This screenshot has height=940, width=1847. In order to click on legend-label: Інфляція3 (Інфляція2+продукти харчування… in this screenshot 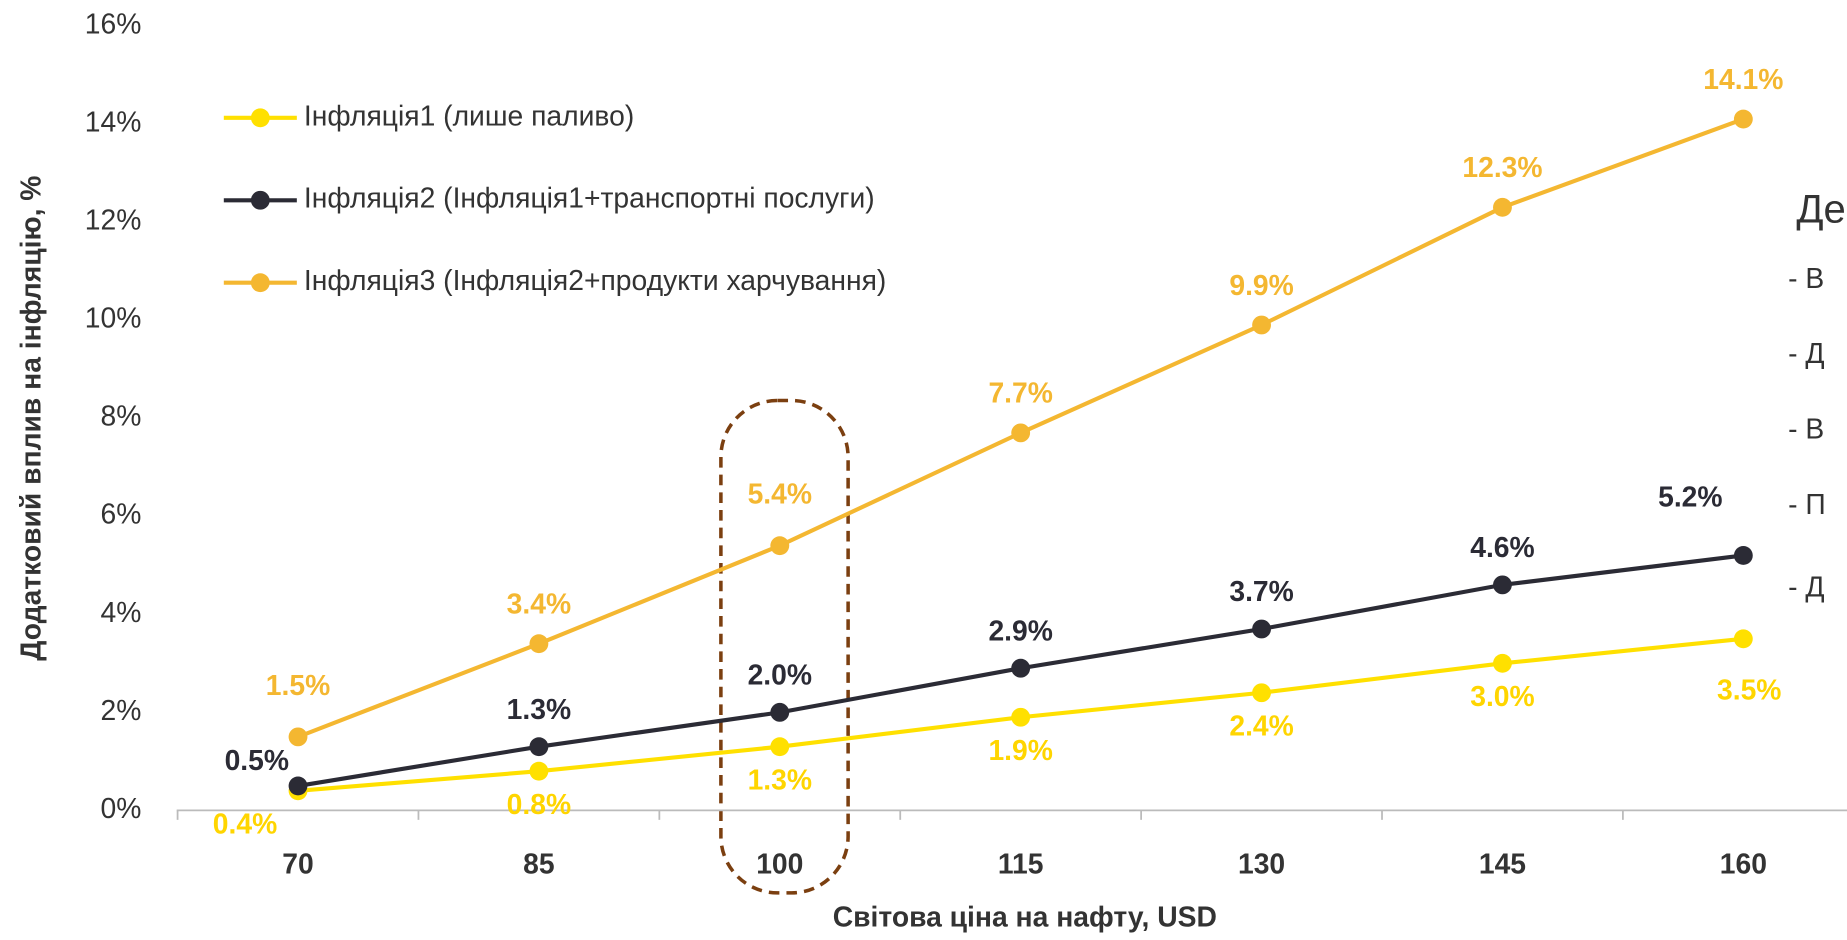, I will do `click(595, 280)`.